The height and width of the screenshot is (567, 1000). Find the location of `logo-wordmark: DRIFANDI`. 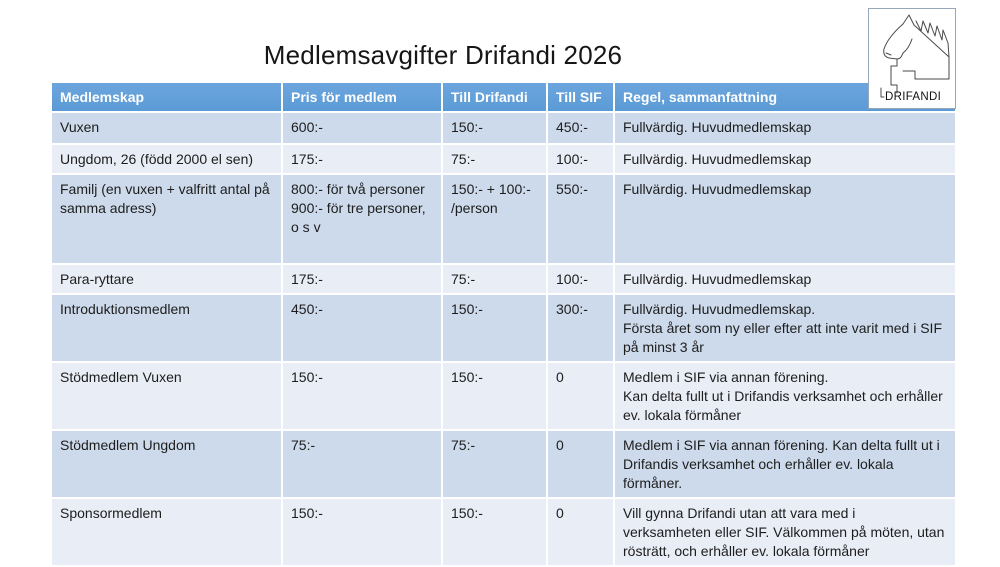

logo-wordmark: DRIFANDI is located at coordinates (913, 97).